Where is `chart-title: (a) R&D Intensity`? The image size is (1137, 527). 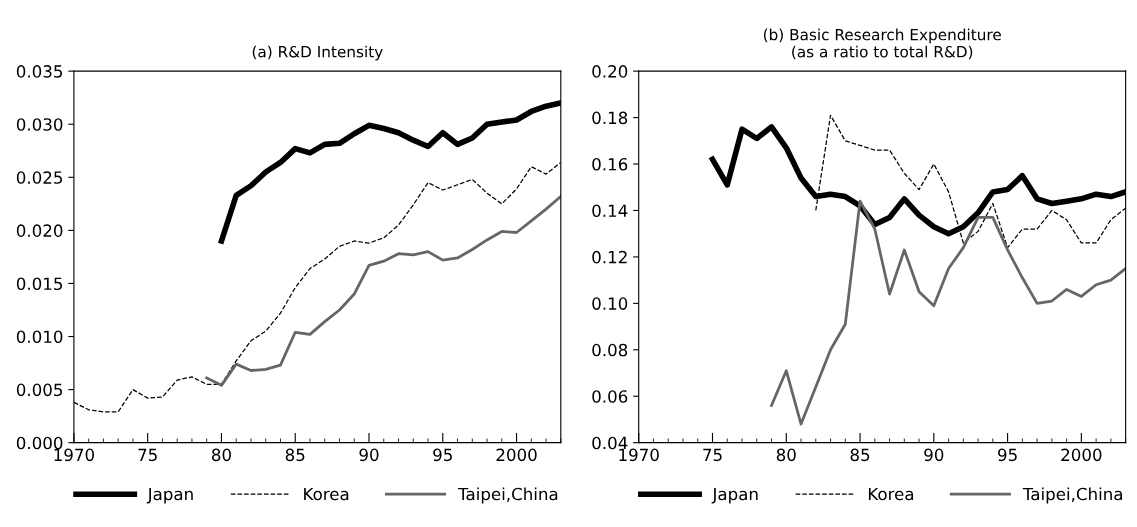
chart-title: (a) R&D Intensity is located at coordinates (317, 53).